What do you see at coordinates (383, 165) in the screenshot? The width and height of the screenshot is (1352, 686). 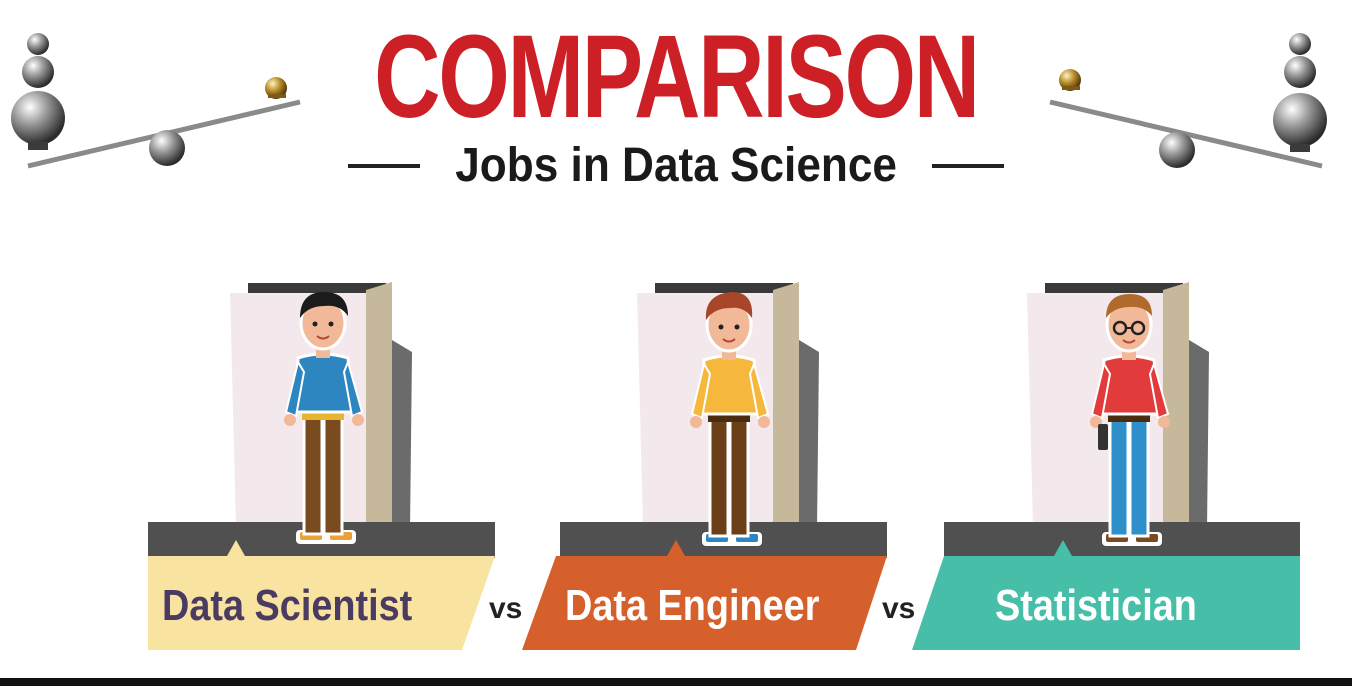 I see `subtitle-divider-left` at bounding box center [383, 165].